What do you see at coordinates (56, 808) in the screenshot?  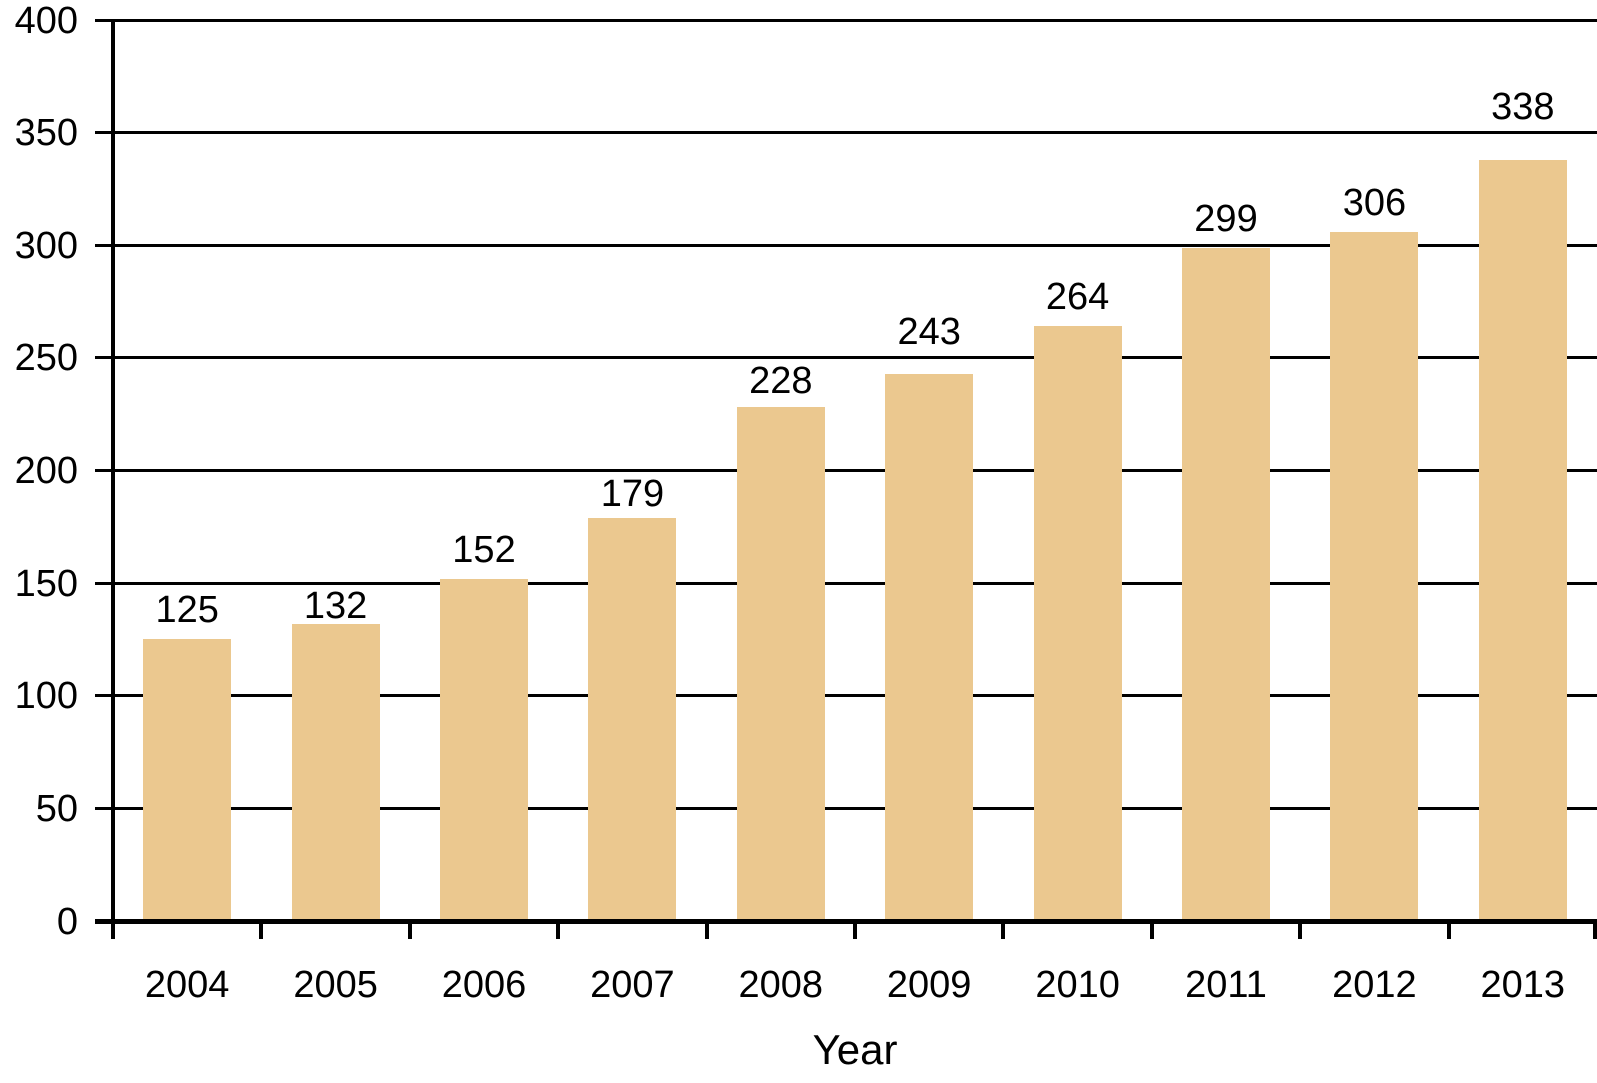 I see `y-axis-tick-label: 50` at bounding box center [56, 808].